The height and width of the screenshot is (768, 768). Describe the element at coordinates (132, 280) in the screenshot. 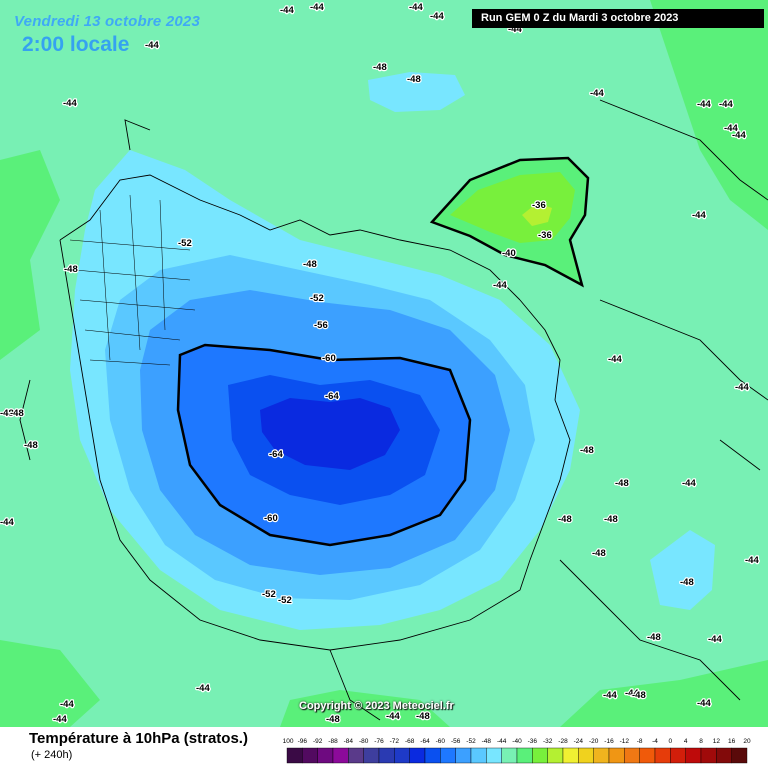

I see `state-borders` at that location.